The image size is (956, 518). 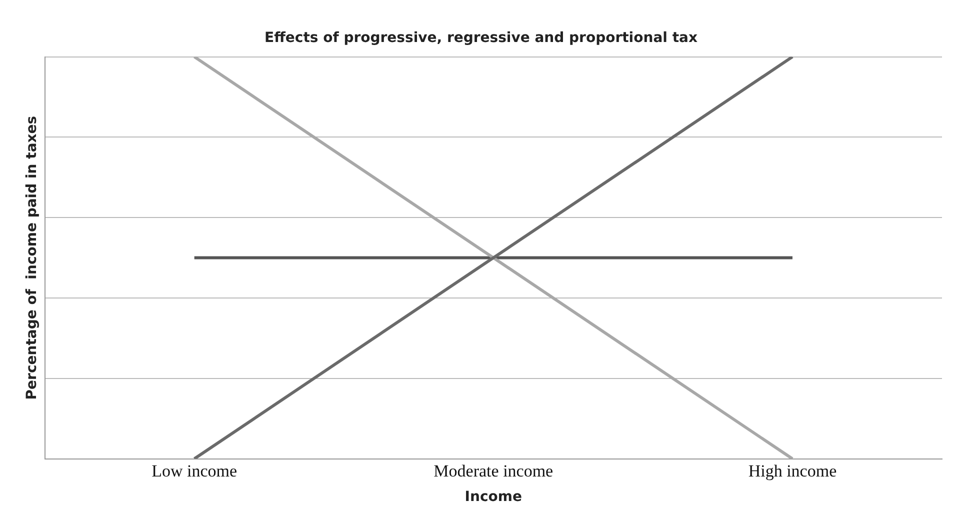 I want to click on x-tick-label: Low income, so click(x=195, y=470).